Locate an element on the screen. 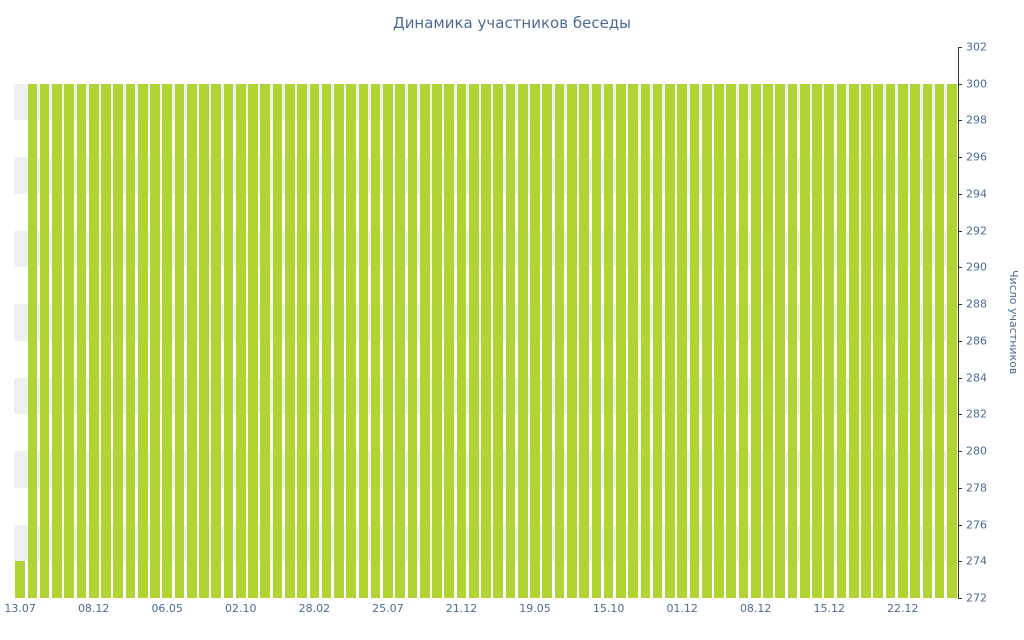 The height and width of the screenshot is (640, 1024). y-tick-label: 294 is located at coordinates (976, 194).